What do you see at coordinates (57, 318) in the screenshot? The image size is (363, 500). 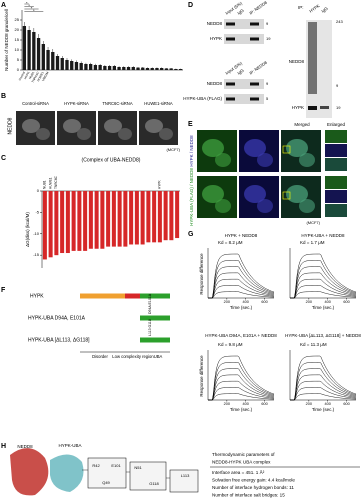 I see `construct-label: HYPK-UBA D94A, E101A` at bounding box center [57, 318].